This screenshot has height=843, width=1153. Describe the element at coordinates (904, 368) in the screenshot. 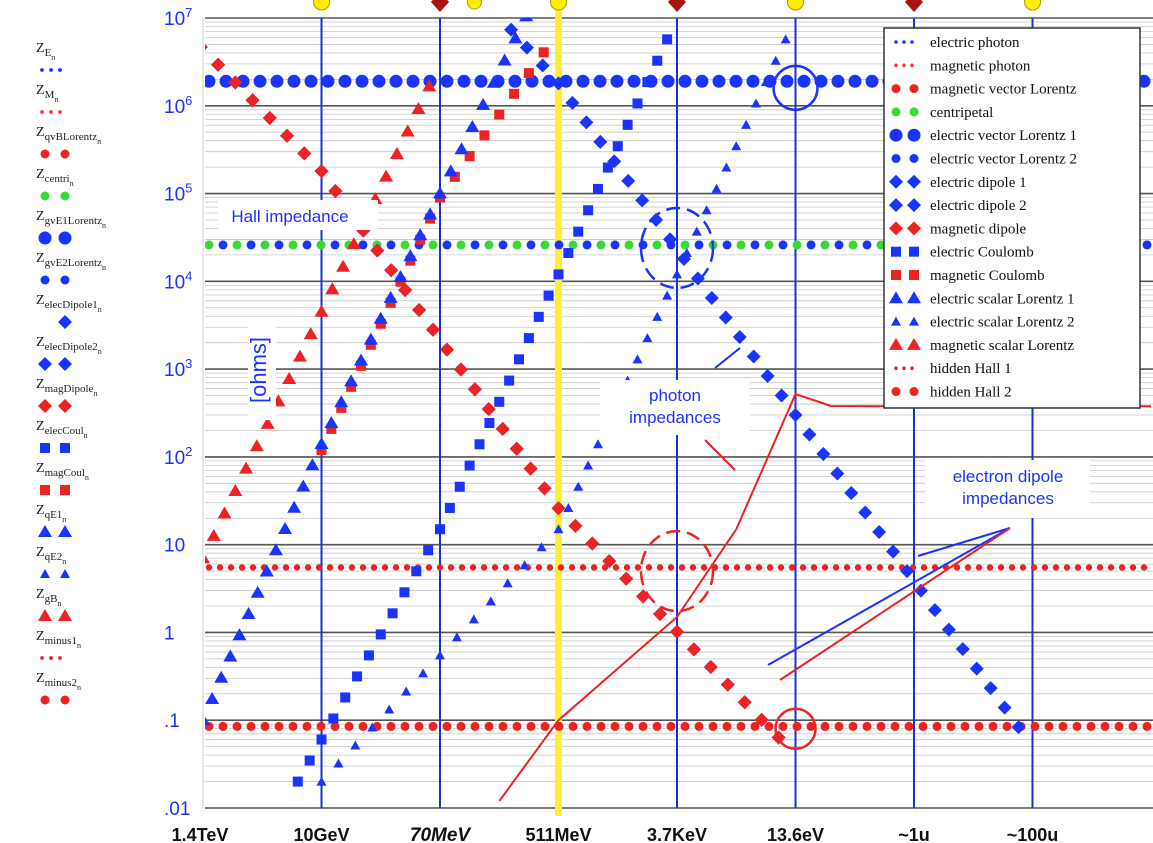

I see `legend-swatch` at that location.